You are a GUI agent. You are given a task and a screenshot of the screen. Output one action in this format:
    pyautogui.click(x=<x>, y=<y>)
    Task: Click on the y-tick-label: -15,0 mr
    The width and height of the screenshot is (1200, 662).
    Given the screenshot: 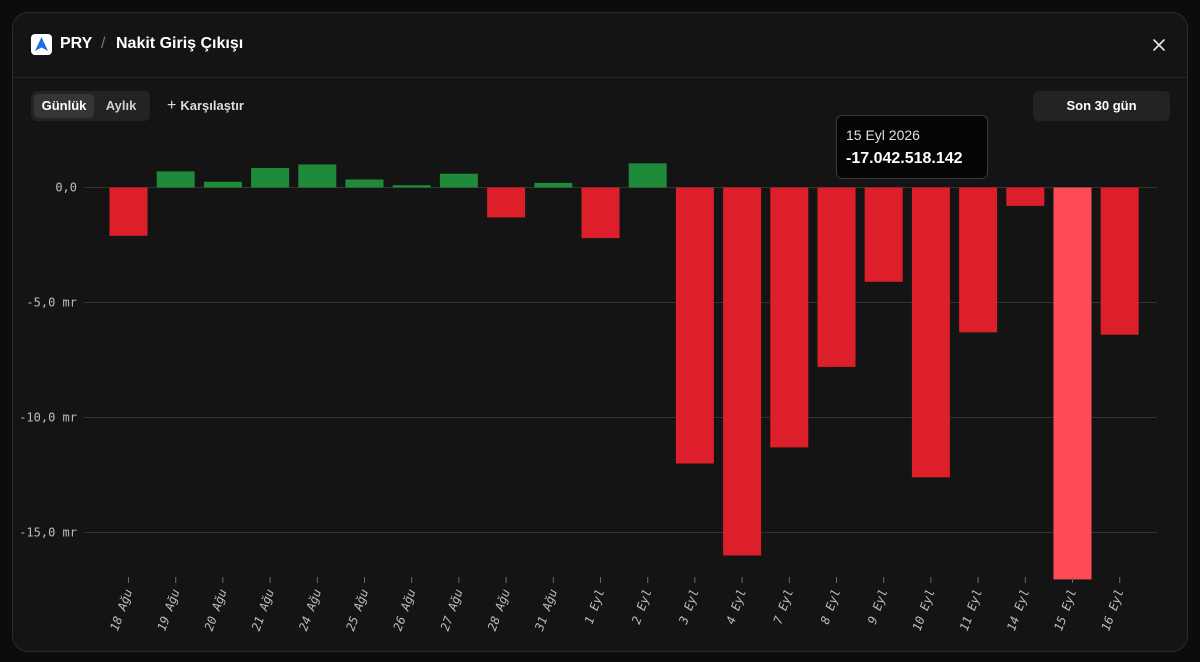 What is the action you would take?
    pyautogui.click(x=48, y=533)
    